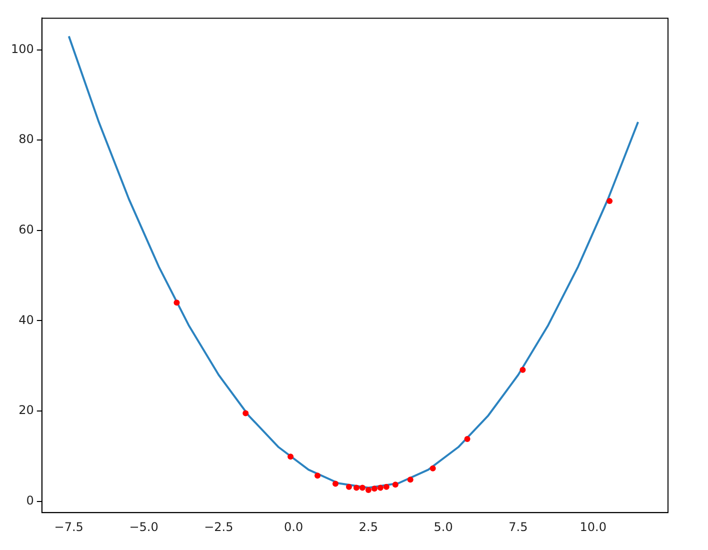  Describe the element at coordinates (69, 527) in the screenshot. I see `x-tick-label: −7.5` at that location.